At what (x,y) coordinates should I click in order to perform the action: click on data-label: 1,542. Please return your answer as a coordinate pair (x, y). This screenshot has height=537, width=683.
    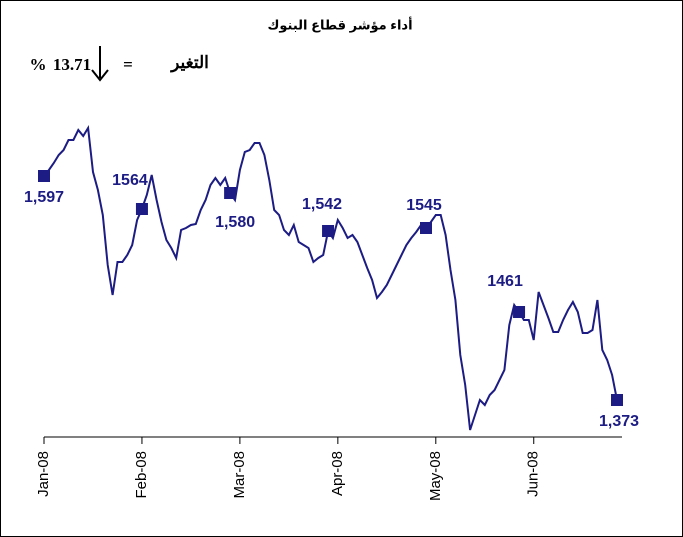
    Looking at the image, I should click on (322, 204).